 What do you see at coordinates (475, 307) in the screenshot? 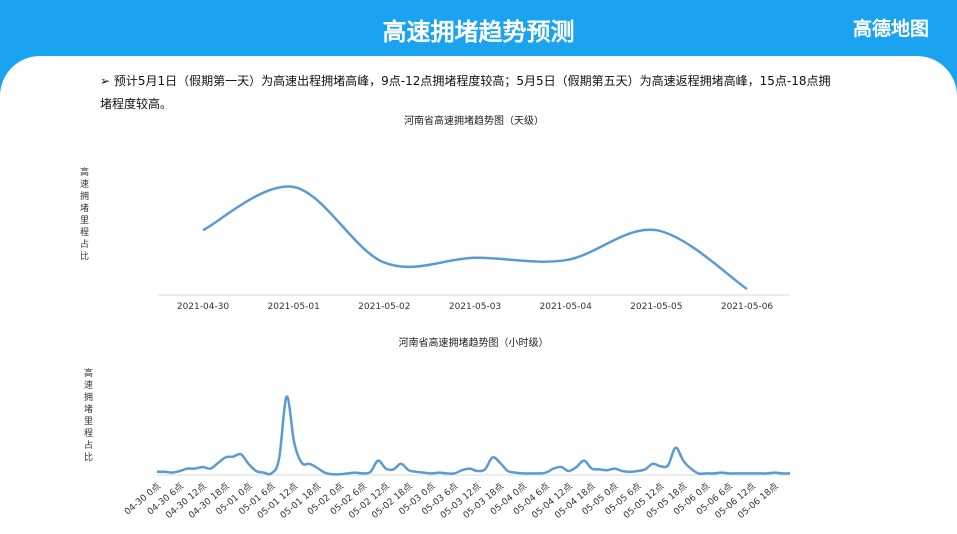
I see `x-tick-label: 2021-05-03` at bounding box center [475, 307].